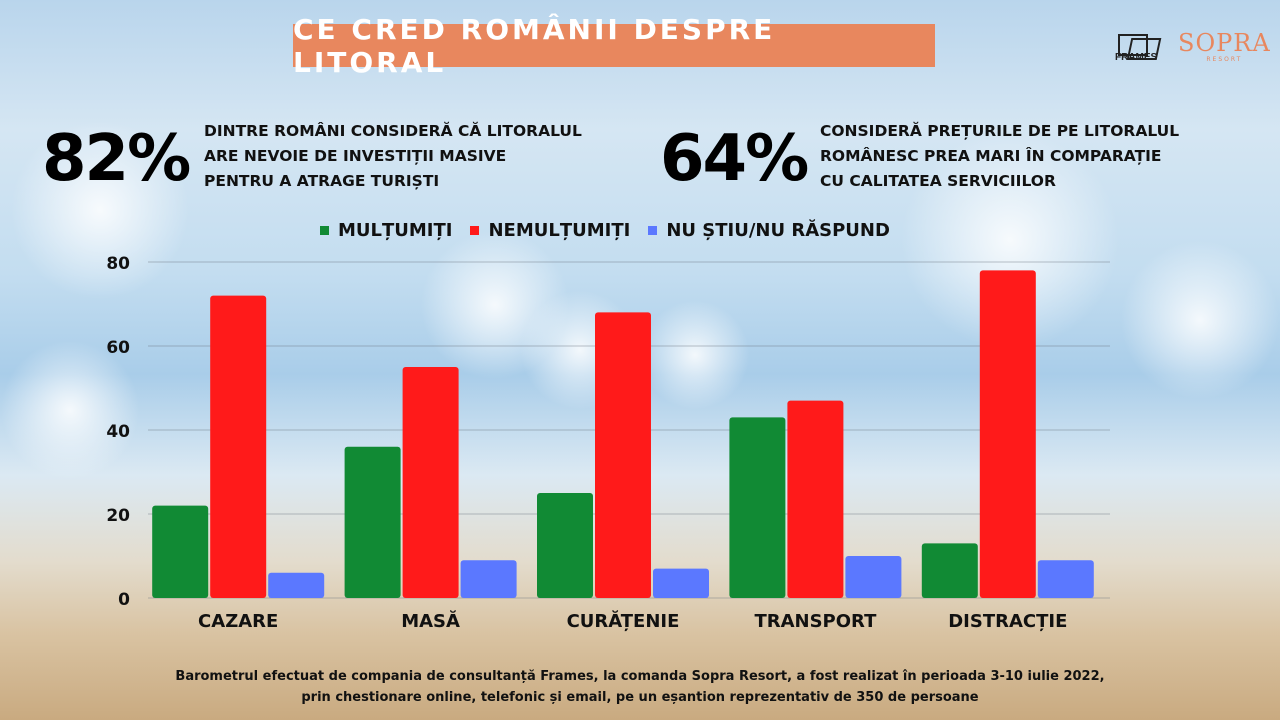 This screenshot has height=720, width=1280. Describe the element at coordinates (322, 181) in the screenshot. I see `stat-line: PENTRU A ATRAGE TURIȘTI` at that location.